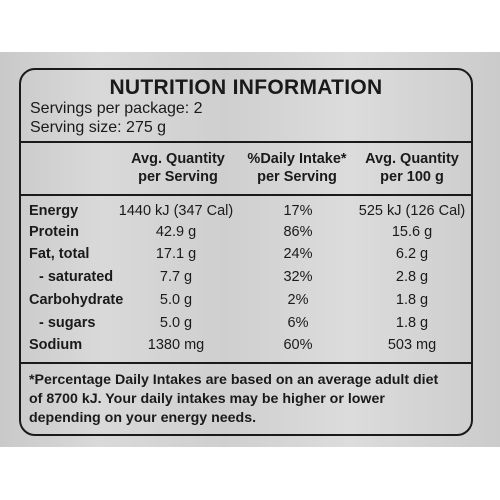 The image size is (500, 500). What do you see at coordinates (178, 168) in the screenshot?
I see `column-header-per-serving: Avg. Quantity per Serving` at bounding box center [178, 168].